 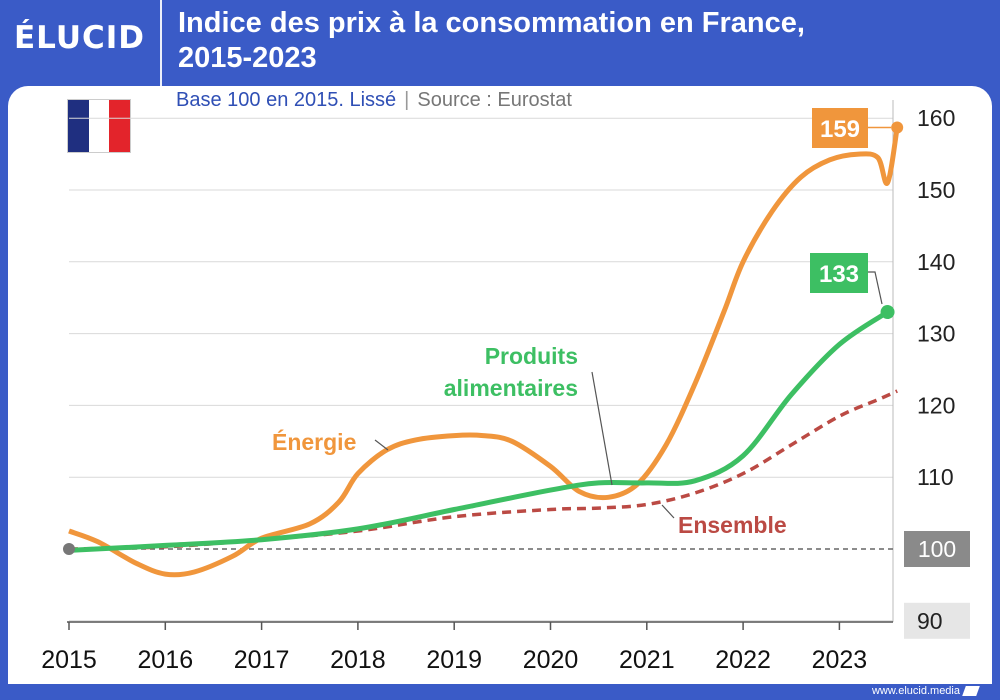 I want to click on y-tick-label-130: 130, so click(x=936, y=334).